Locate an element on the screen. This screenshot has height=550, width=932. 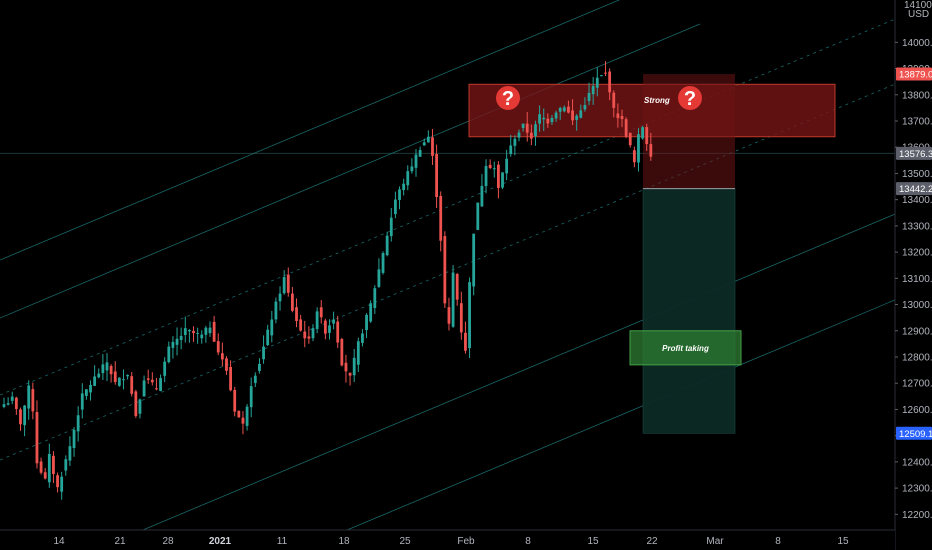
y-tick-label: 12200.0 is located at coordinates (917, 515).